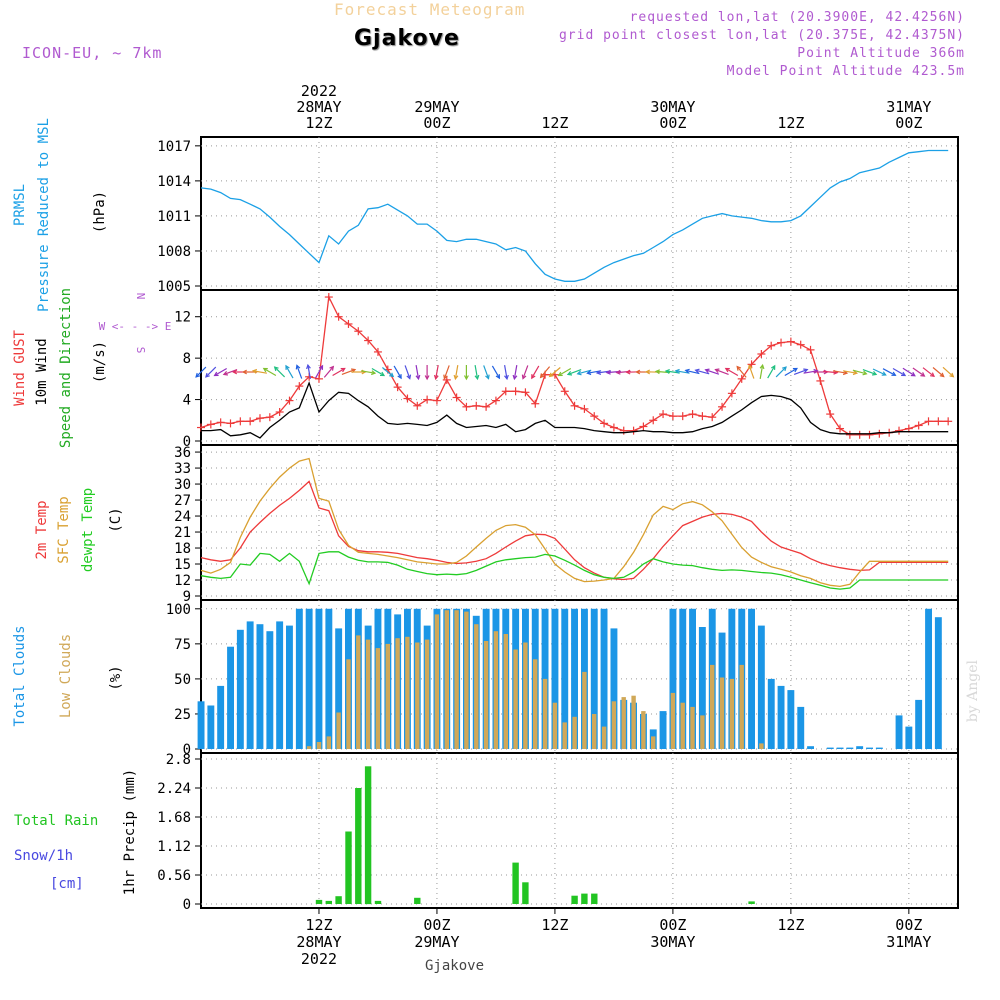  What do you see at coordinates (554, 123) in the screenshot?
I see `time-label-top: 12Z` at bounding box center [554, 123].